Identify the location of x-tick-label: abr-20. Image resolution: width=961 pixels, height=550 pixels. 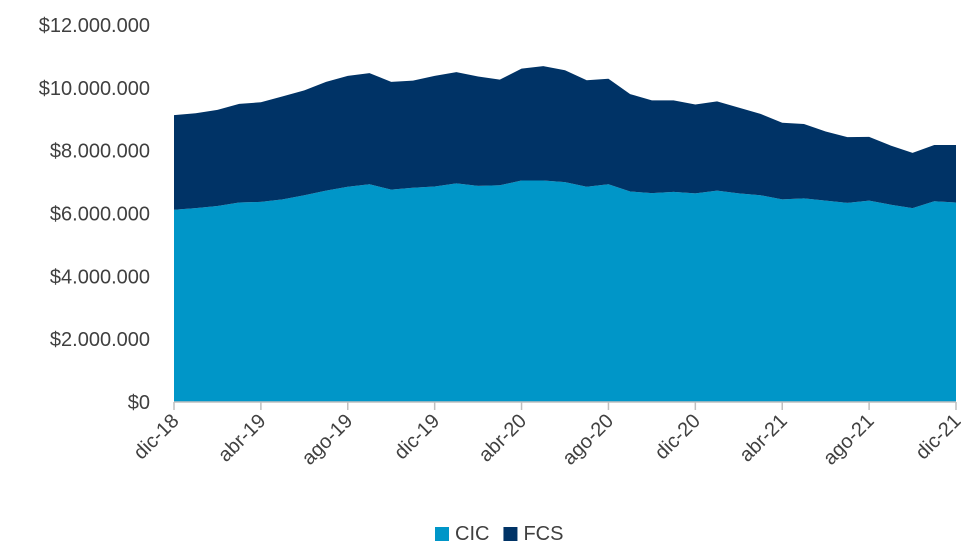
(503, 438).